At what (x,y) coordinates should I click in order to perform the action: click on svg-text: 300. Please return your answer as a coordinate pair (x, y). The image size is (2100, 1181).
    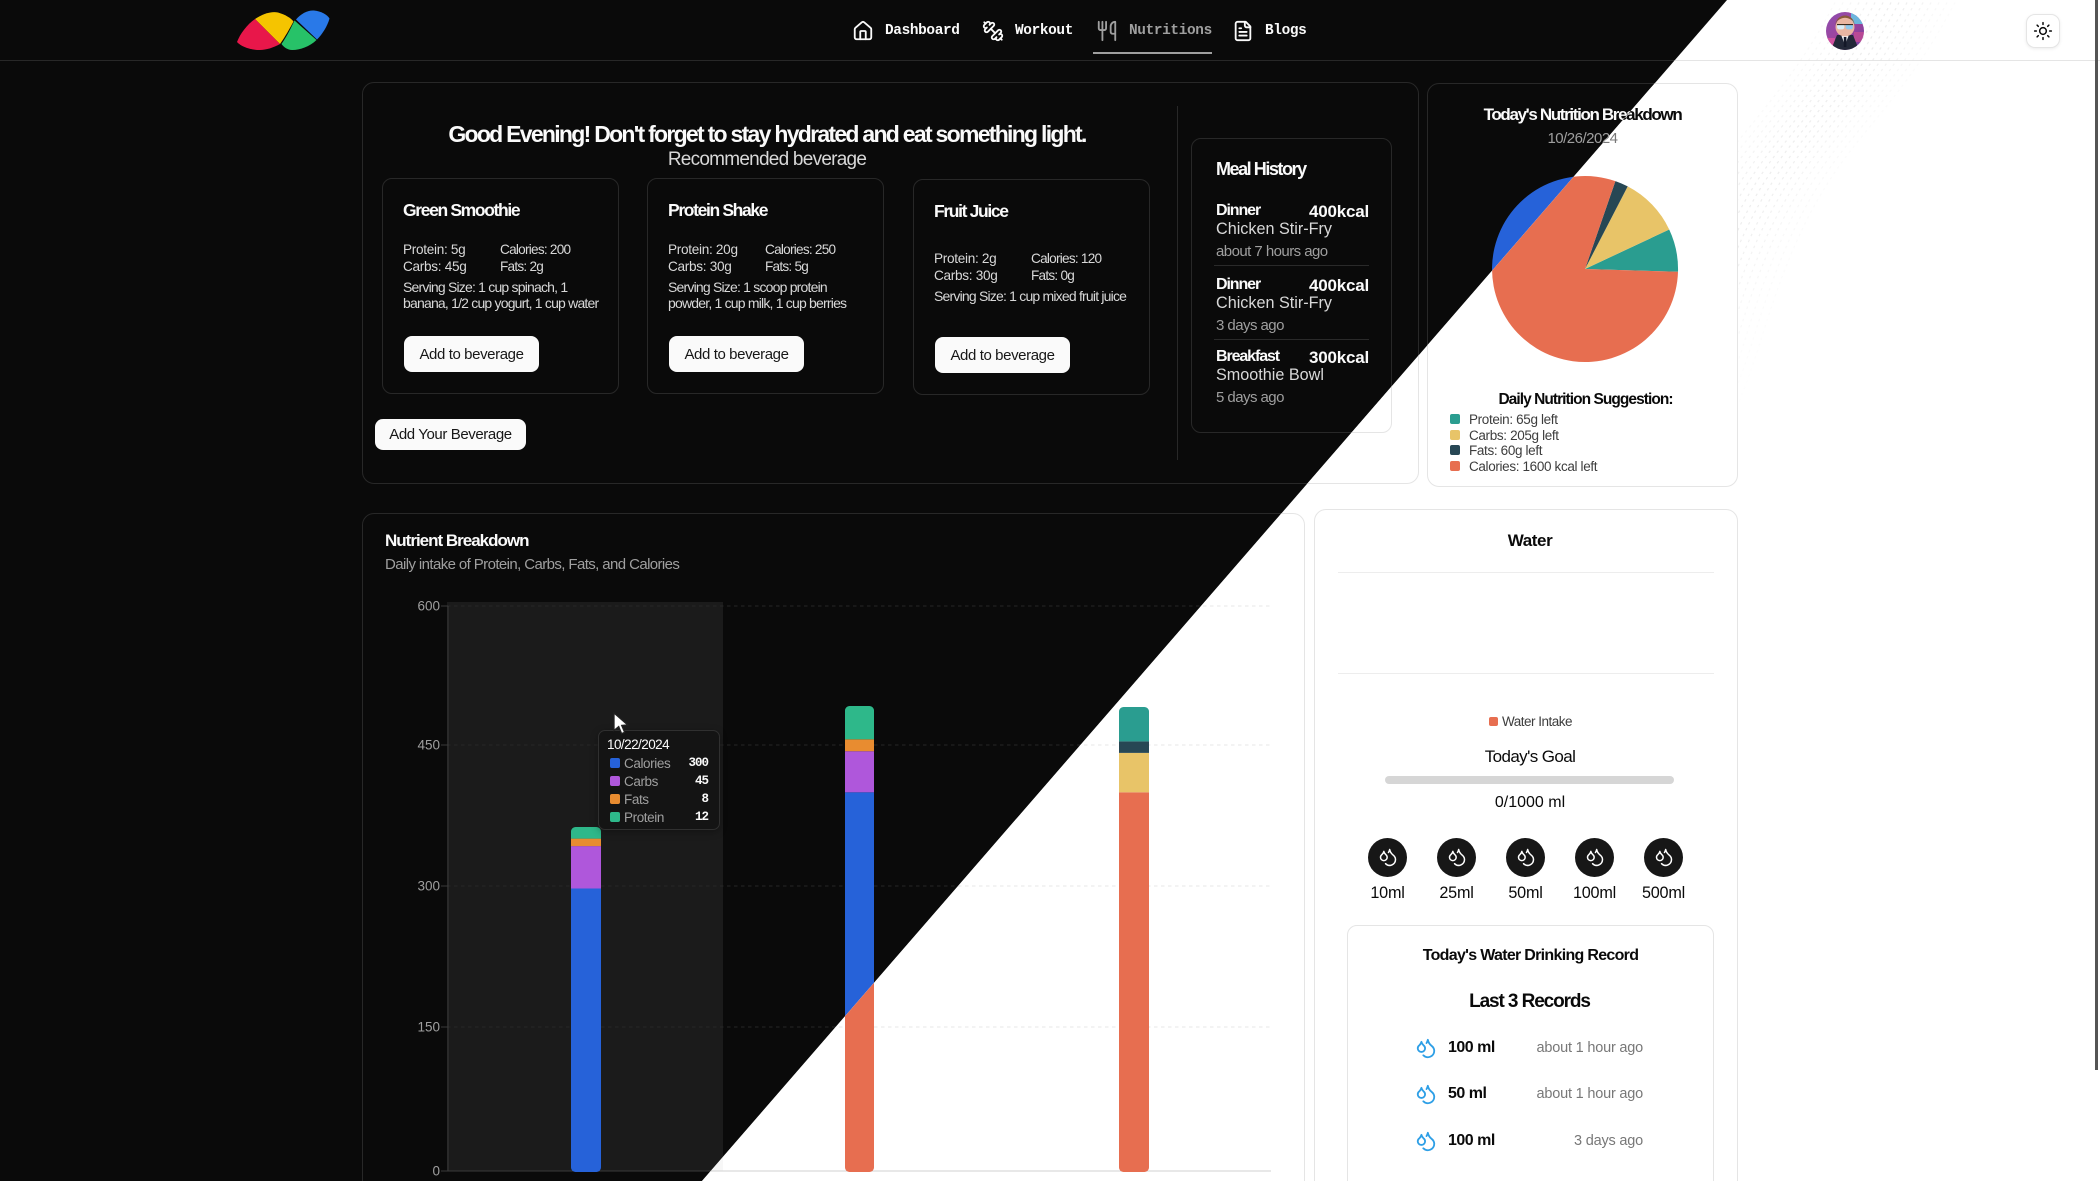
    Looking at the image, I should click on (428, 886).